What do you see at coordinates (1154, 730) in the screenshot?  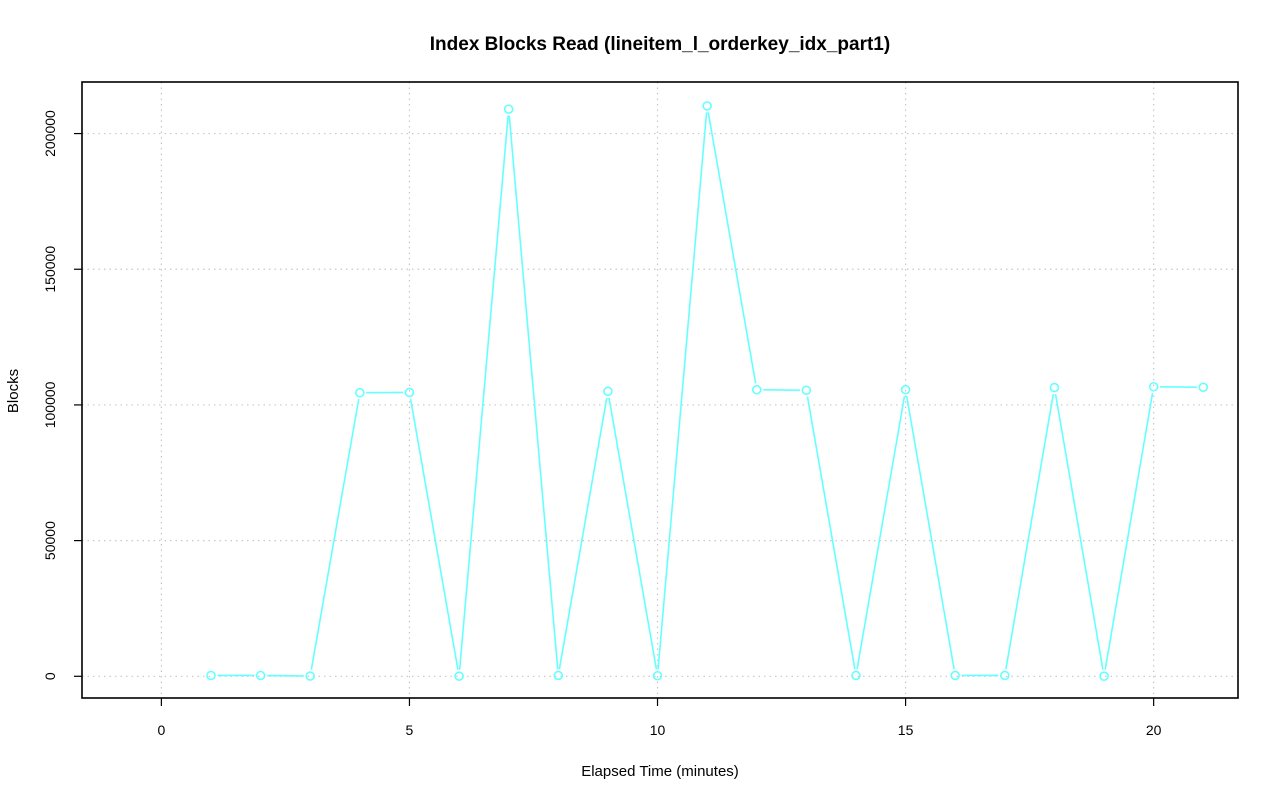 I see `x-tick-label: 20` at bounding box center [1154, 730].